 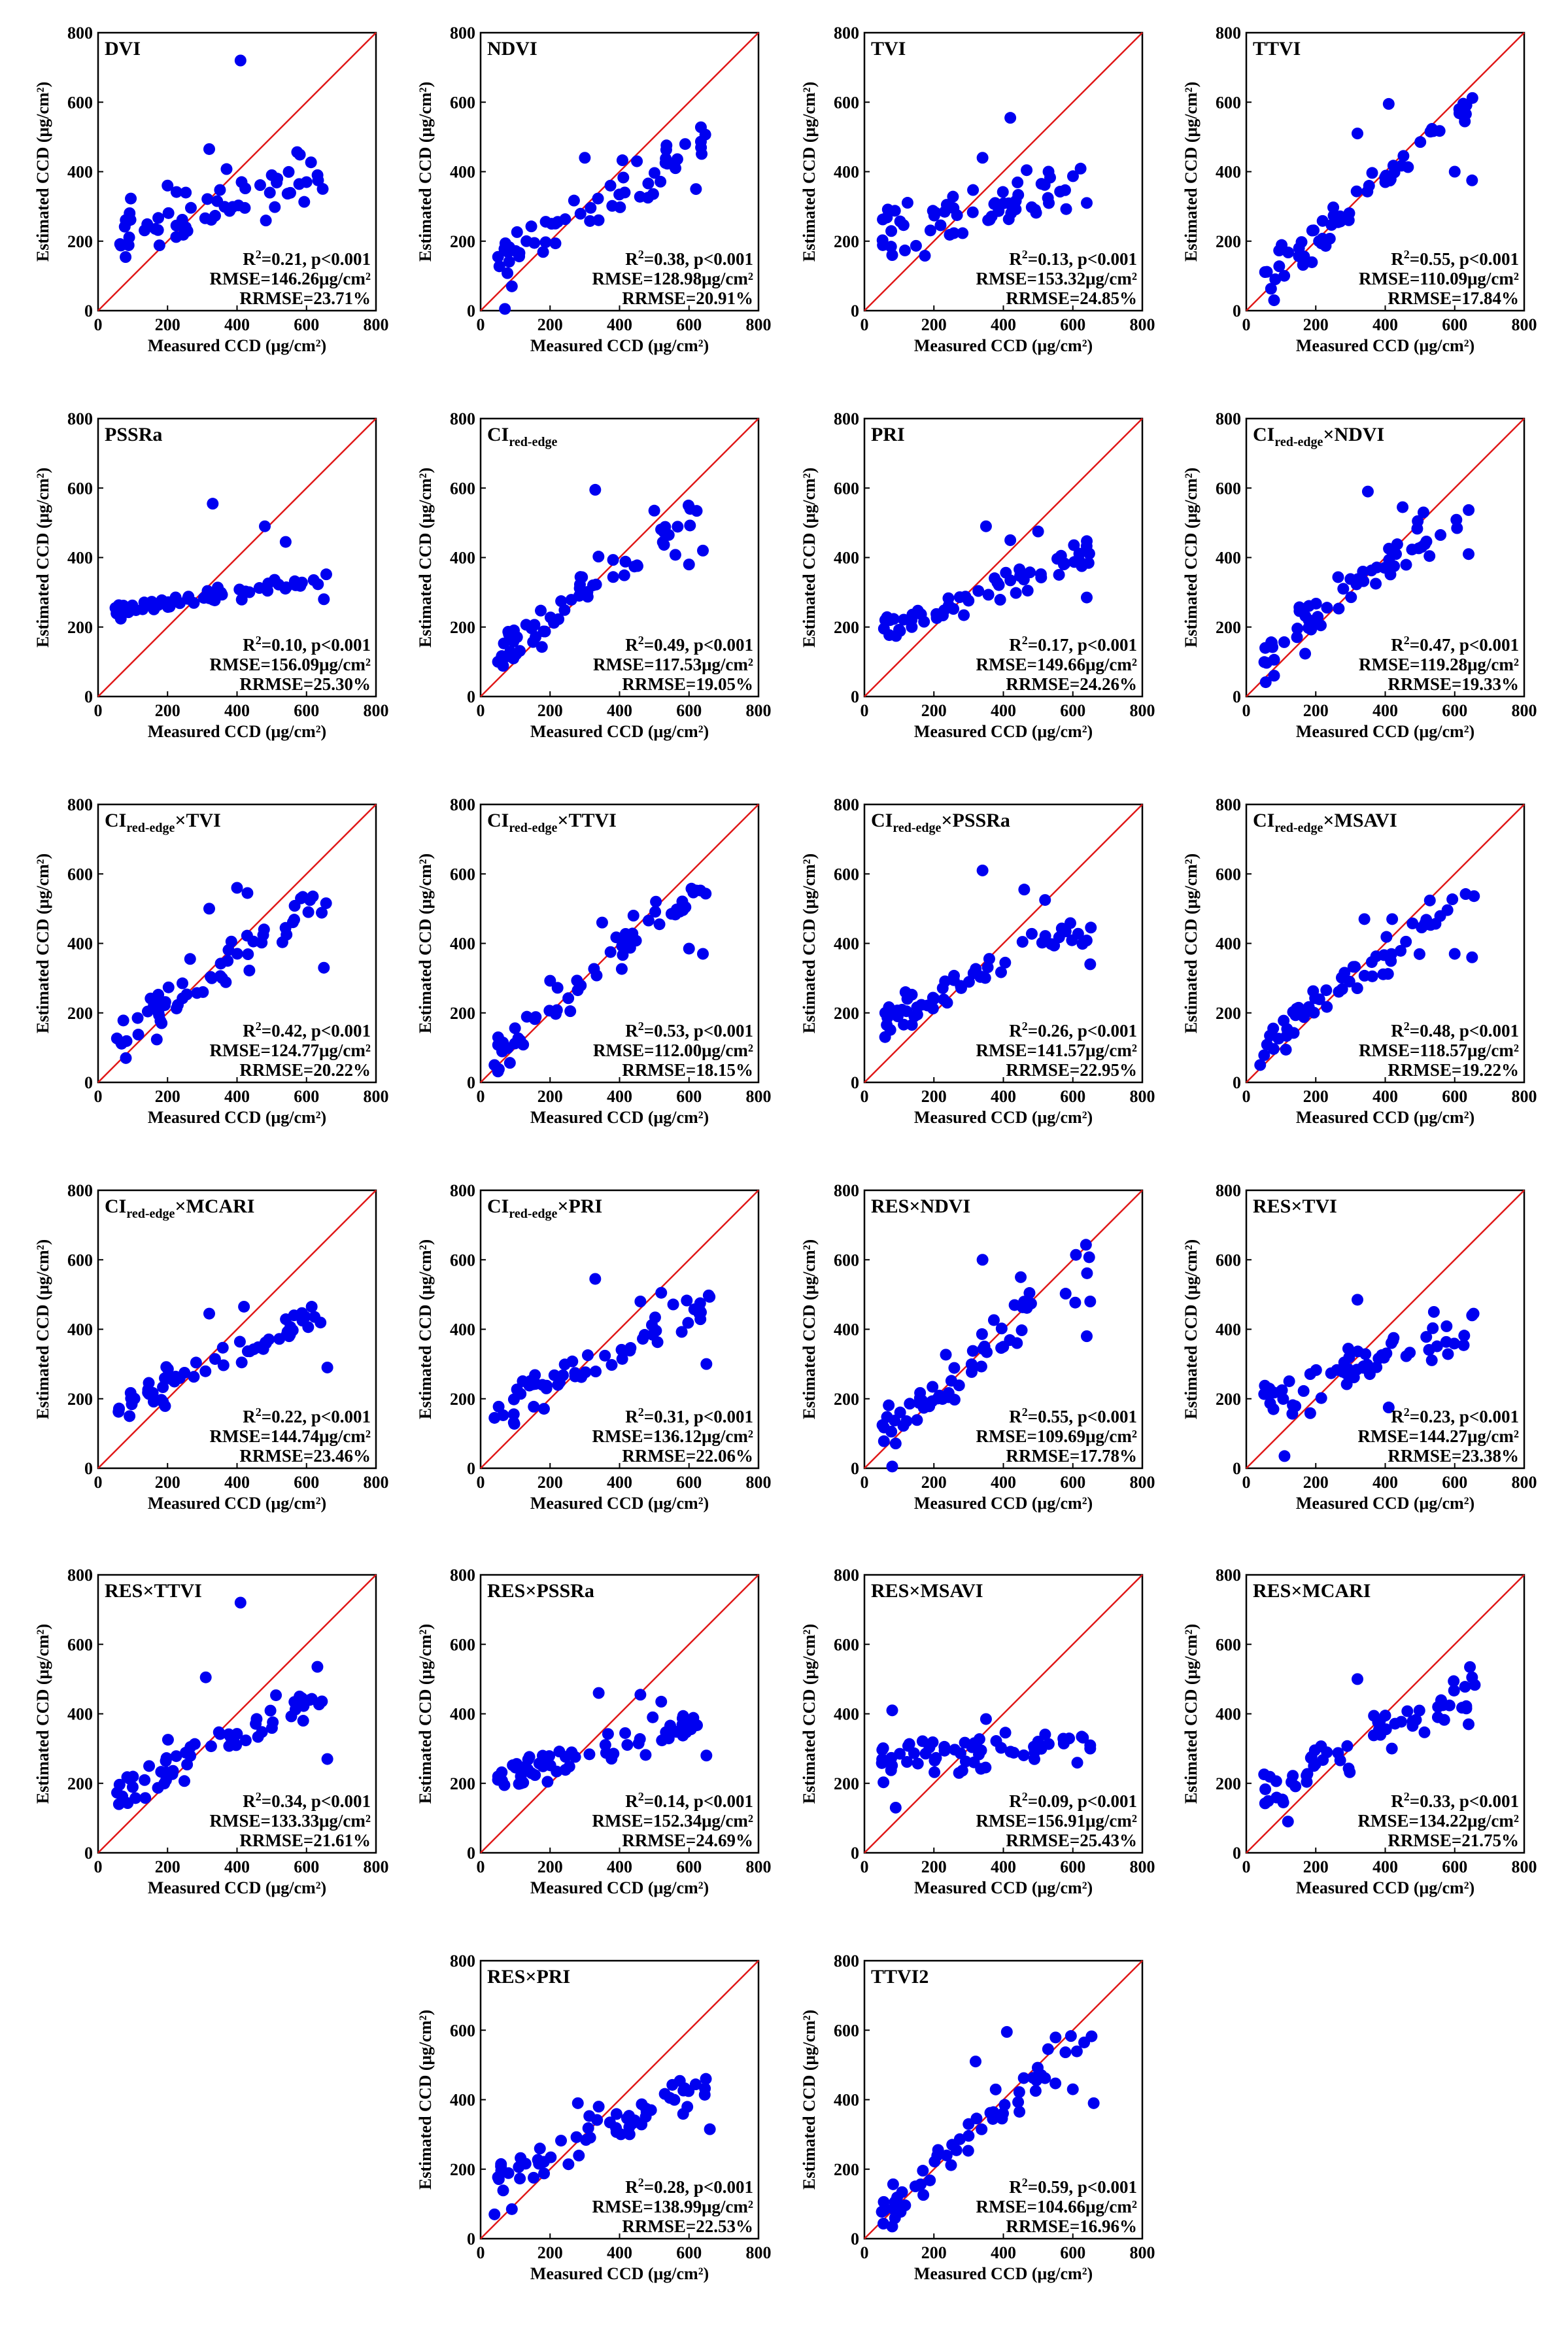 I want to click on y-tick-label: 800, so click(x=846, y=1961).